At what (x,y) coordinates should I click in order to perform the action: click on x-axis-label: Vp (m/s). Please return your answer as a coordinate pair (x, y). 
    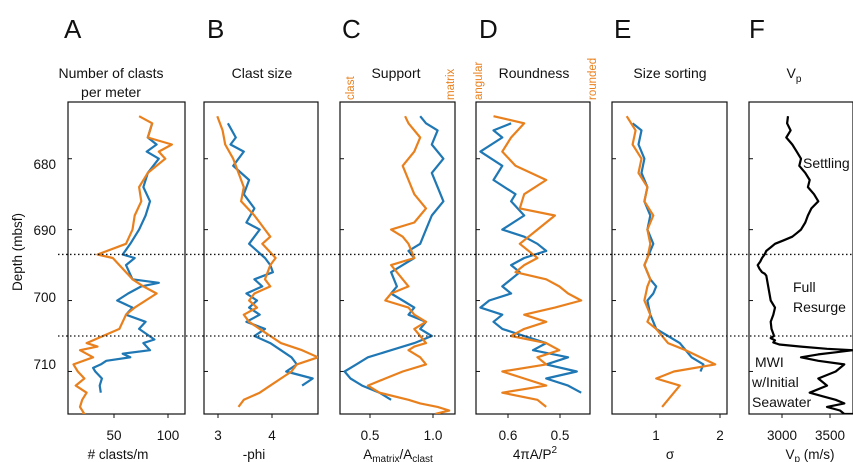
    Looking at the image, I should click on (809, 454).